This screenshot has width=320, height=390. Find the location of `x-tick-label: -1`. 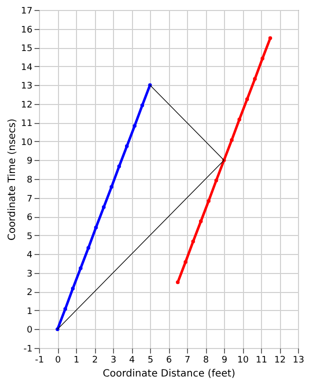

x-tick-label: -1 is located at coordinates (39, 361).